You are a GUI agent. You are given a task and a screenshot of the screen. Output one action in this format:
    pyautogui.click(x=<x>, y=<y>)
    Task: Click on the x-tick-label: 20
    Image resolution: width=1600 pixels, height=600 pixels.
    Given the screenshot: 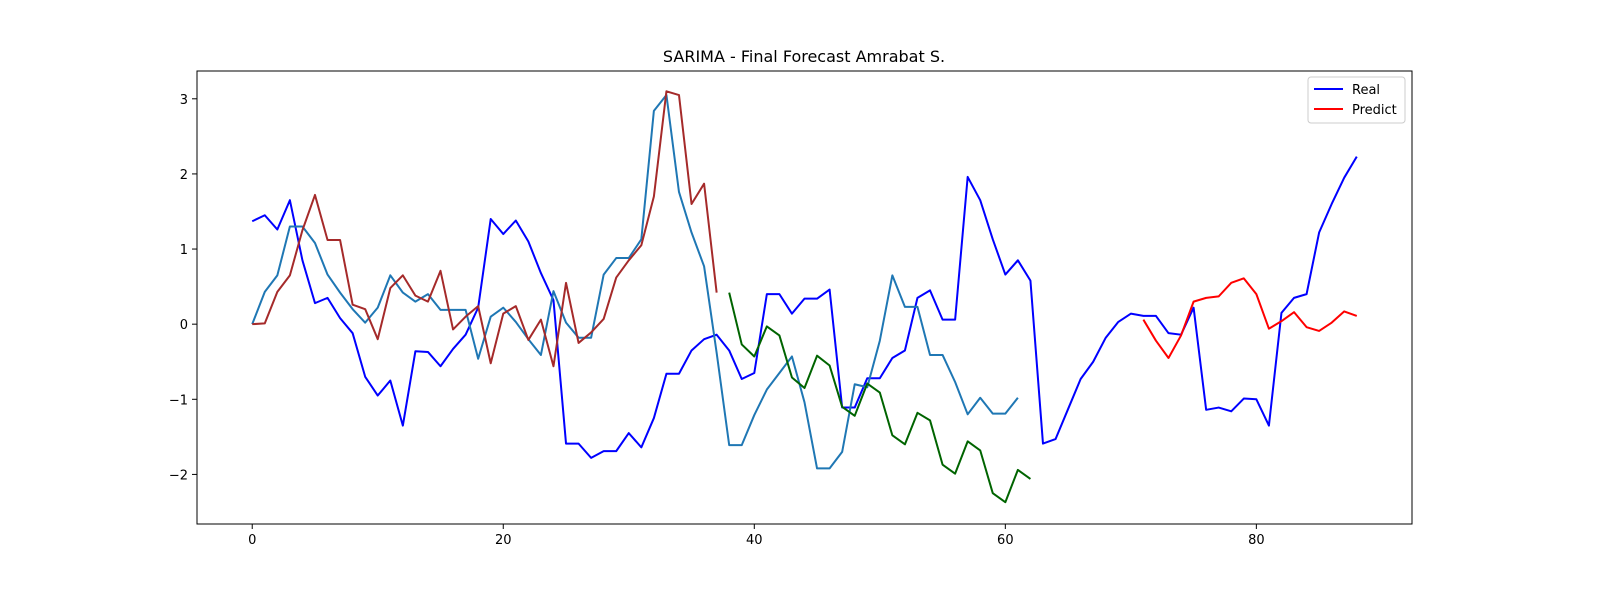 What is the action you would take?
    pyautogui.click(x=503, y=540)
    